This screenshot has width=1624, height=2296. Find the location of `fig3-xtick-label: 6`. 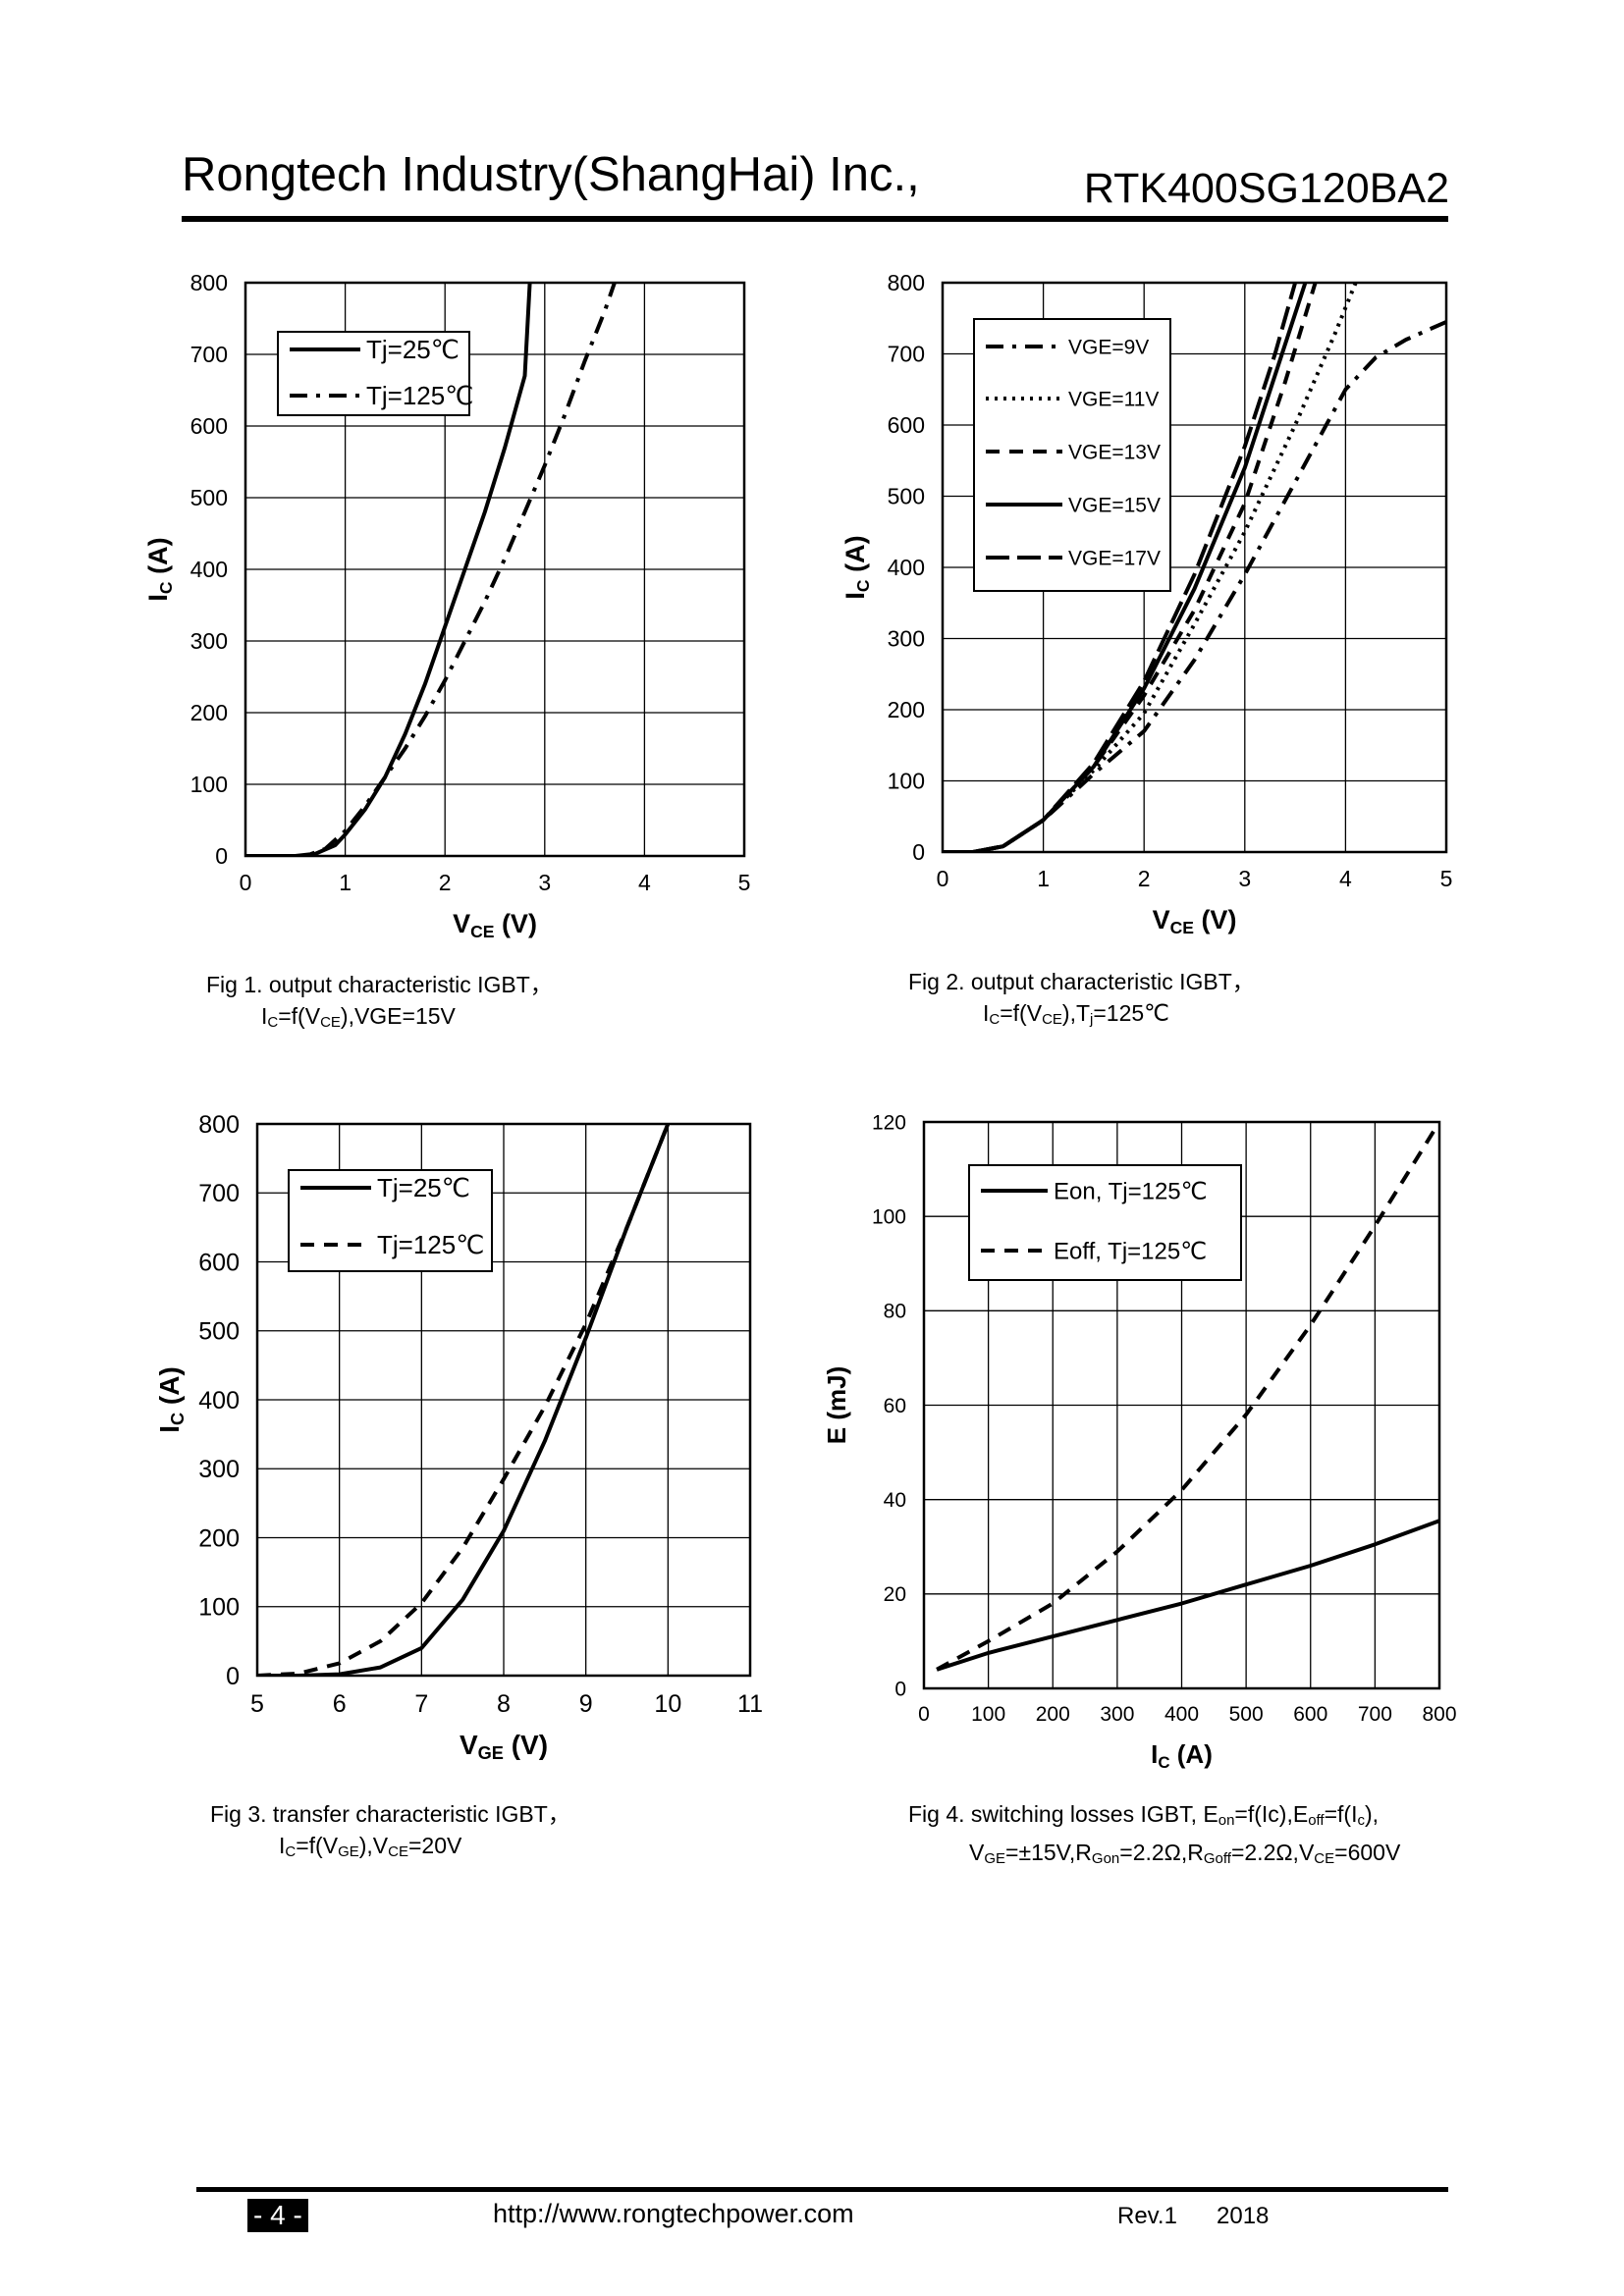

fig3-xtick-label: 6 is located at coordinates (340, 1704).